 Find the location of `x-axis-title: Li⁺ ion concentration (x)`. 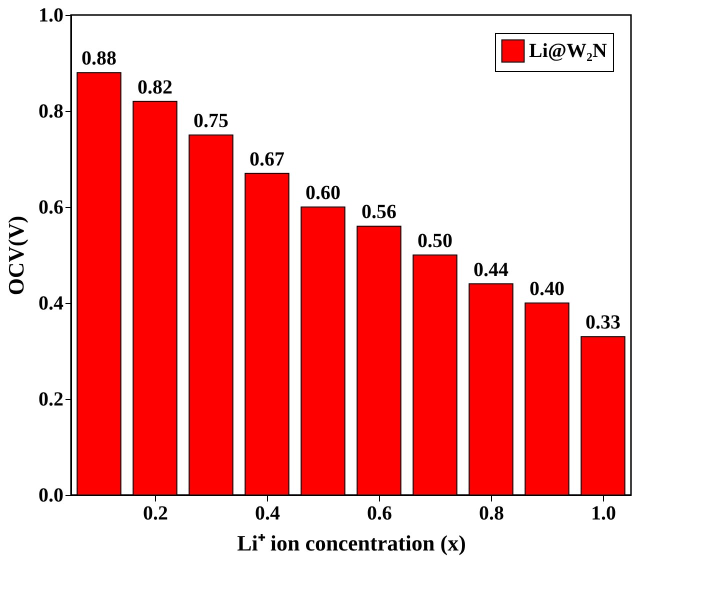

x-axis-title: Li⁺ ion concentration (x) is located at coordinates (351, 543).